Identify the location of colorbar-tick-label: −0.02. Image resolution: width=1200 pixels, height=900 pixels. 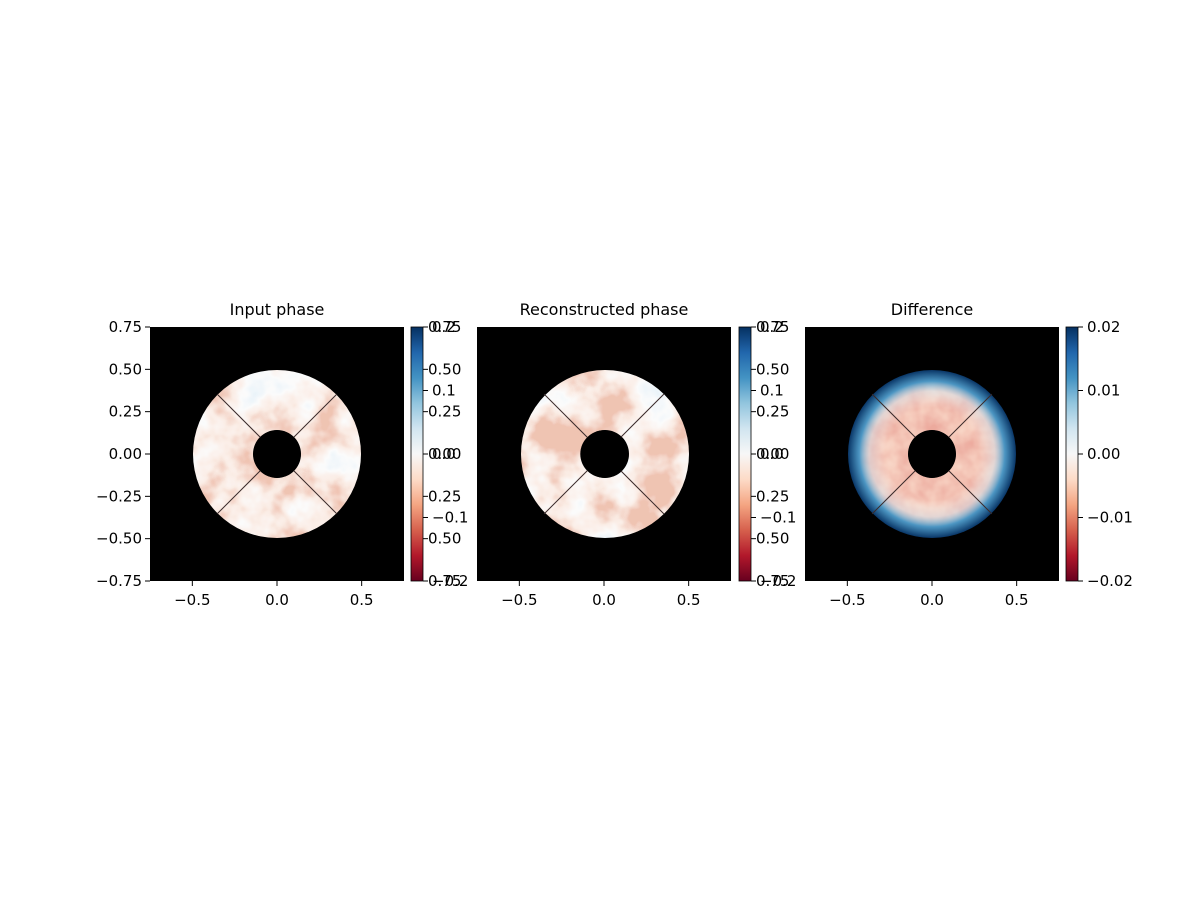
(1110, 581).